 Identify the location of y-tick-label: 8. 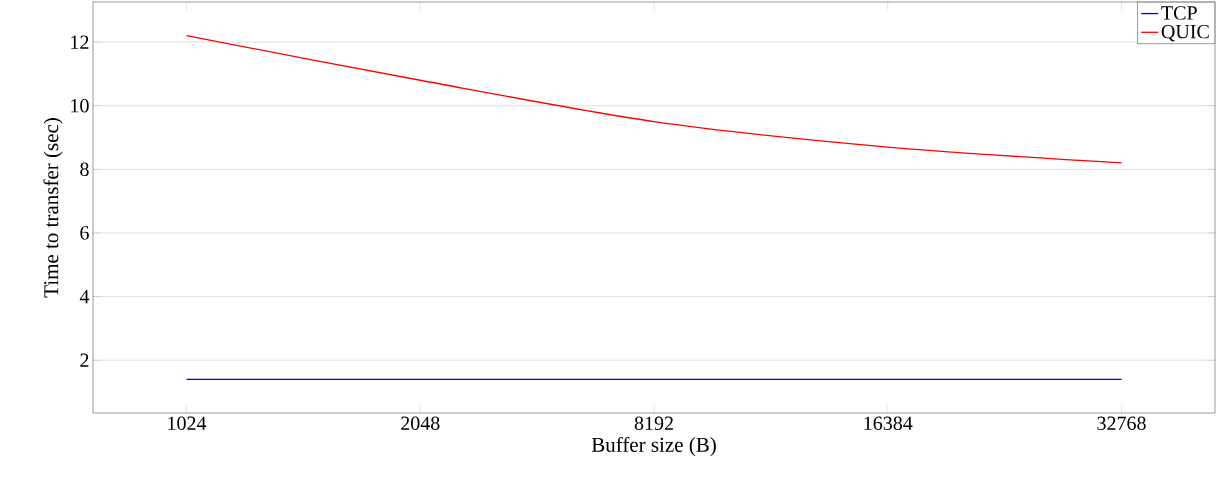
(84, 169).